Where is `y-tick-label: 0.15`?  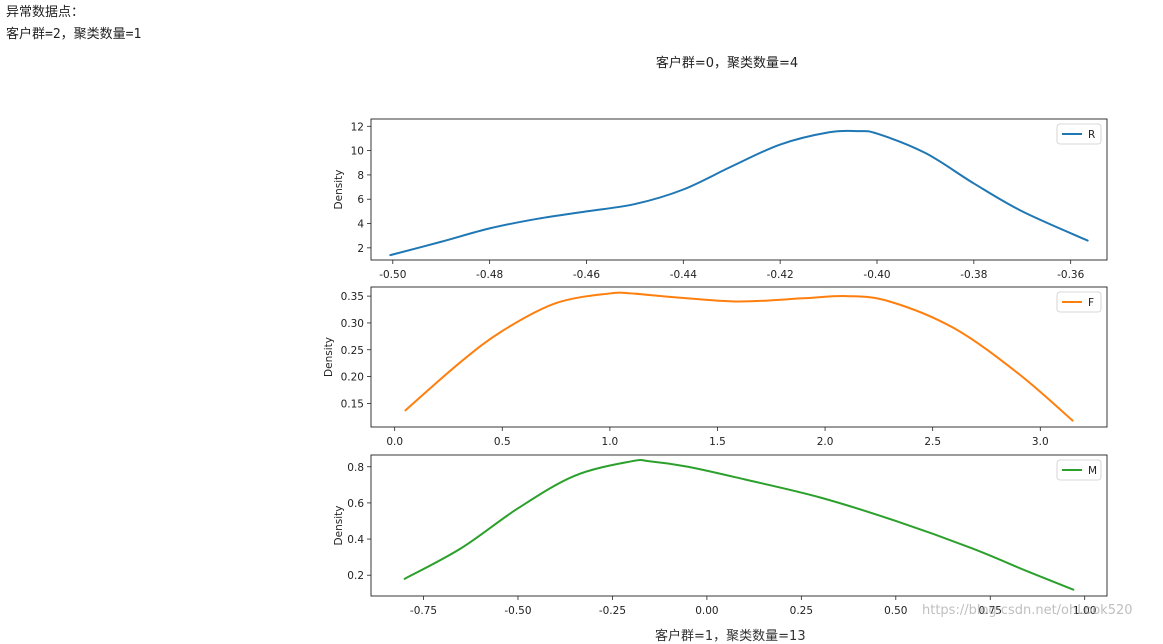 y-tick-label: 0.15 is located at coordinates (352, 404).